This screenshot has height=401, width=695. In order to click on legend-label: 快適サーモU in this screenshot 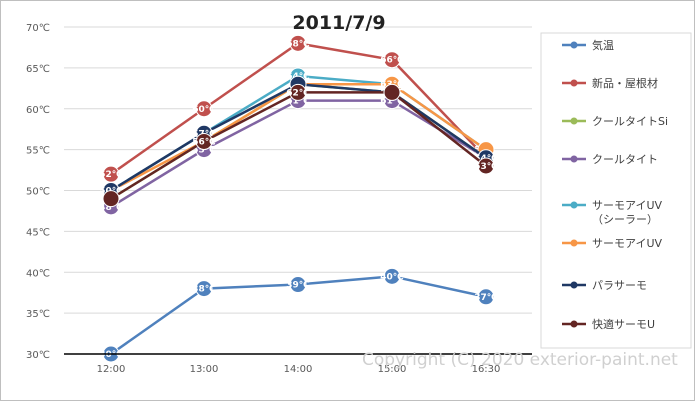, I will do `click(623, 324)`.